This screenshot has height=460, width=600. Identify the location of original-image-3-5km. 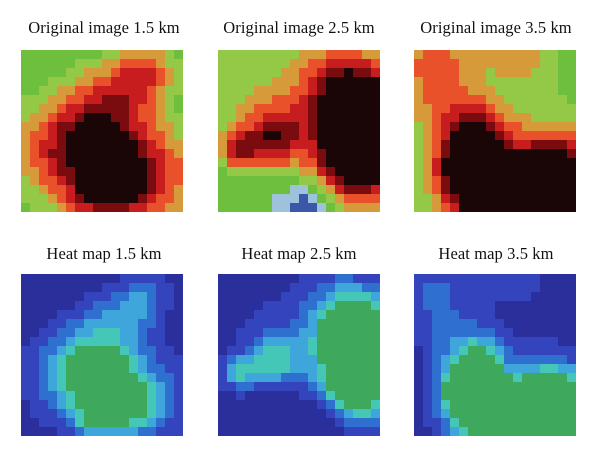
(495, 131).